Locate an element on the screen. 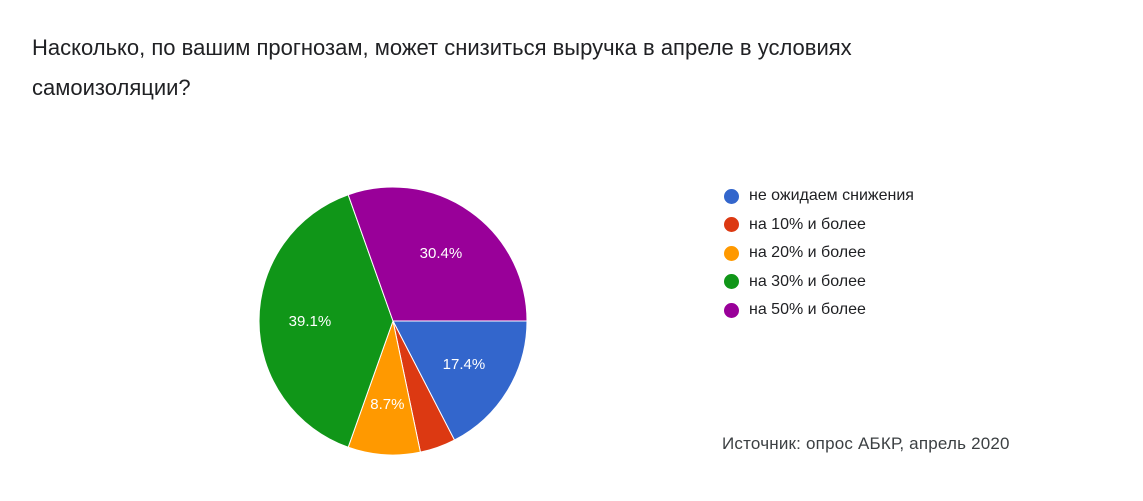 The height and width of the screenshot is (501, 1143). legend-item-5: на 50% и более is located at coordinates (819, 310).